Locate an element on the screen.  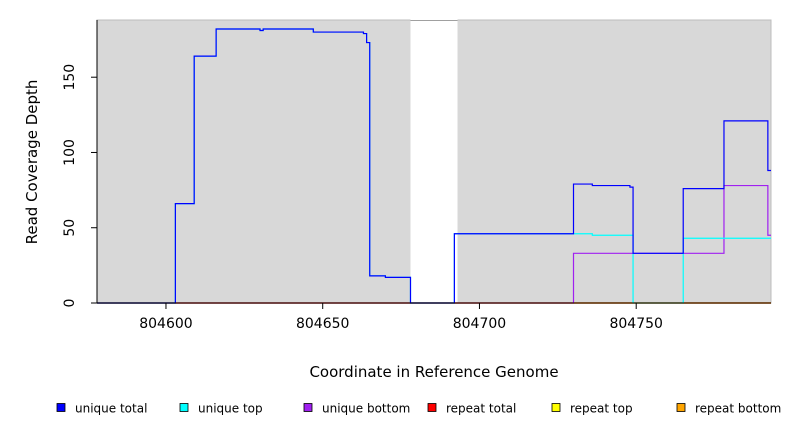
legend-swatch-repeat-top is located at coordinates (556, 407).